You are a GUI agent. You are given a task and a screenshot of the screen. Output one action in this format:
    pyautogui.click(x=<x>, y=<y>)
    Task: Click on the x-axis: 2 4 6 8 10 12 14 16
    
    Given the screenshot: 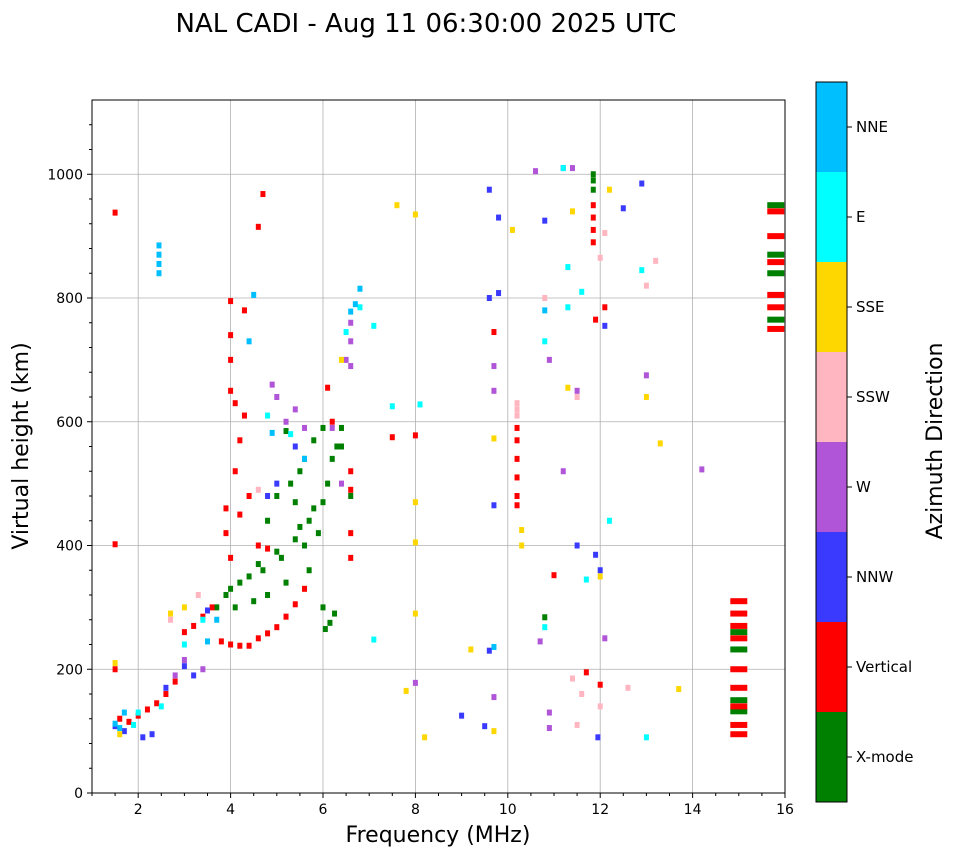 What is the action you would take?
    pyautogui.click(x=442, y=805)
    